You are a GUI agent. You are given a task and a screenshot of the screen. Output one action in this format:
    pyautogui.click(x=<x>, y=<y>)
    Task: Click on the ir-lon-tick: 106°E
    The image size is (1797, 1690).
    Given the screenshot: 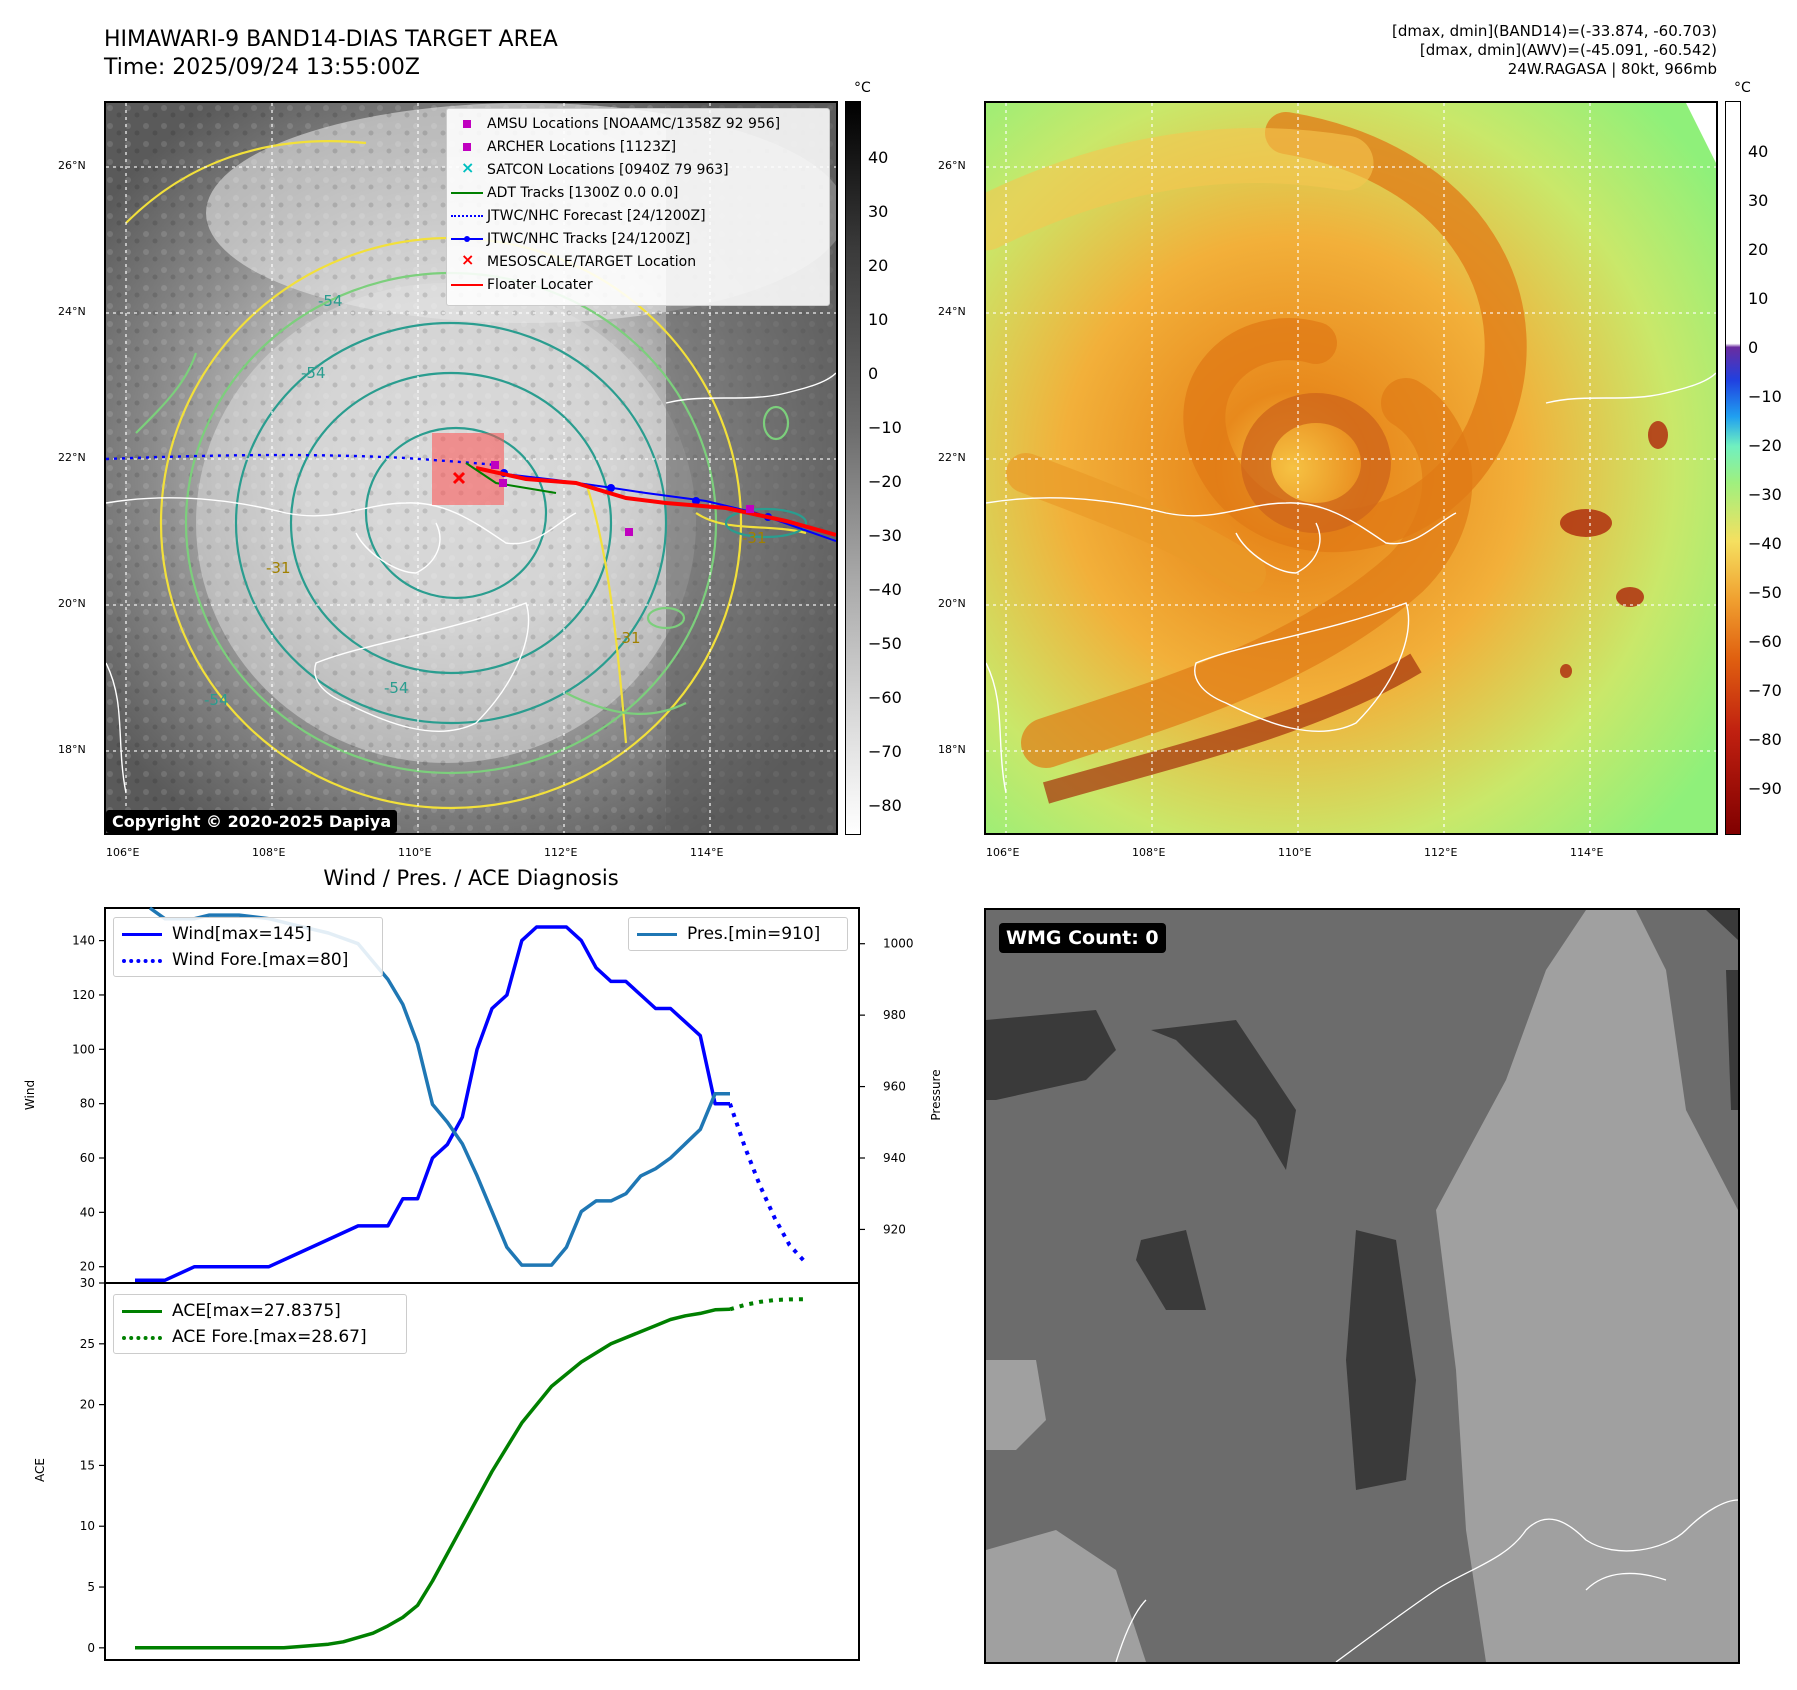 What is the action you would take?
    pyautogui.click(x=123, y=852)
    